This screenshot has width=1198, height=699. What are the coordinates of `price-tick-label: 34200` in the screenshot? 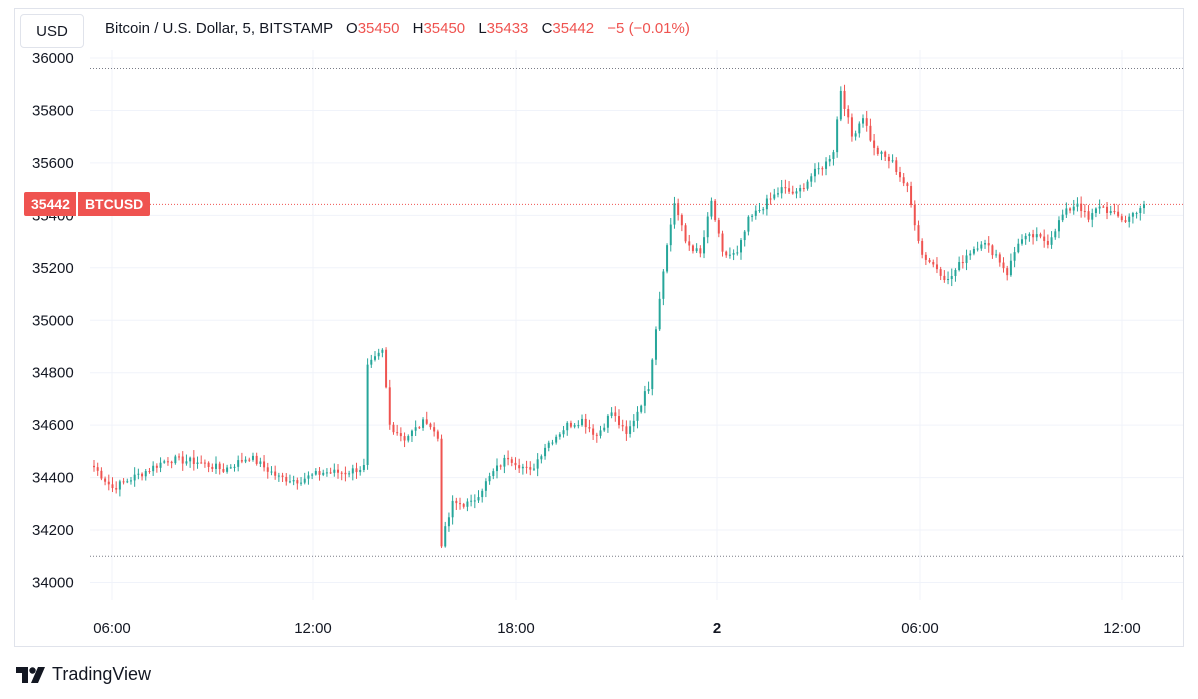 It's located at (53, 530).